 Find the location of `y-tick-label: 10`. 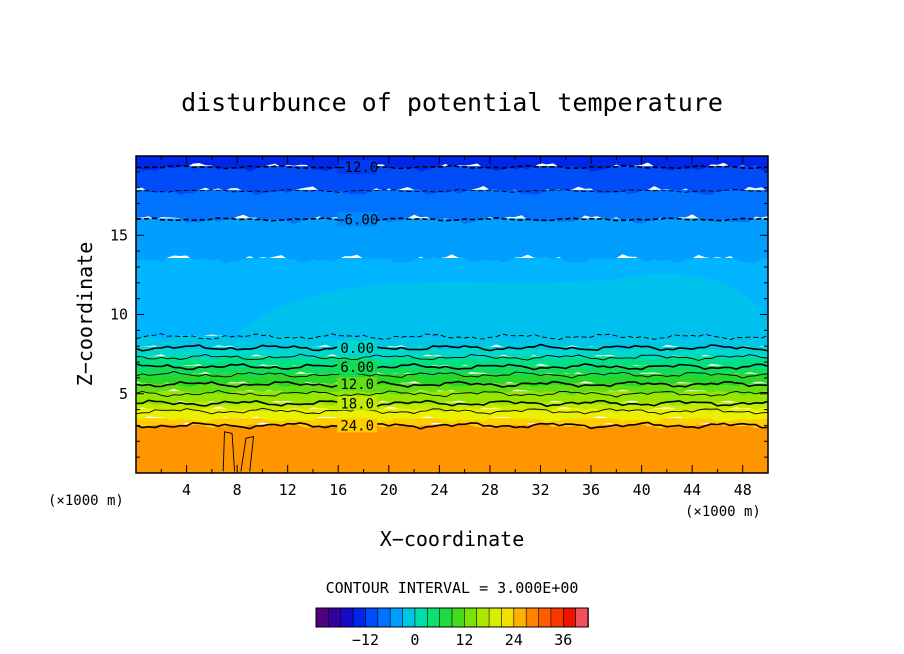

y-tick-label: 10 is located at coordinates (119, 315).